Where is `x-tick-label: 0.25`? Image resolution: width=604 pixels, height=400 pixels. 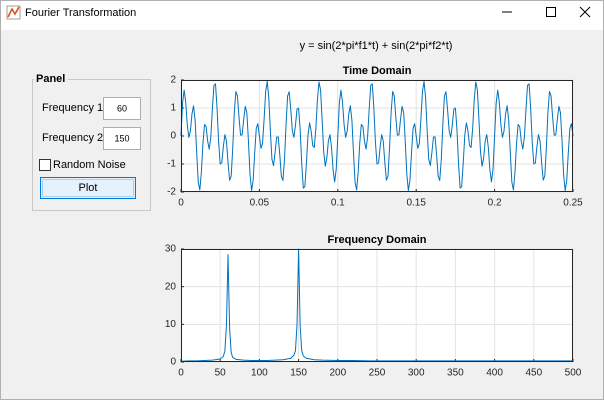 x-tick-label: 0.25 is located at coordinates (573, 203).